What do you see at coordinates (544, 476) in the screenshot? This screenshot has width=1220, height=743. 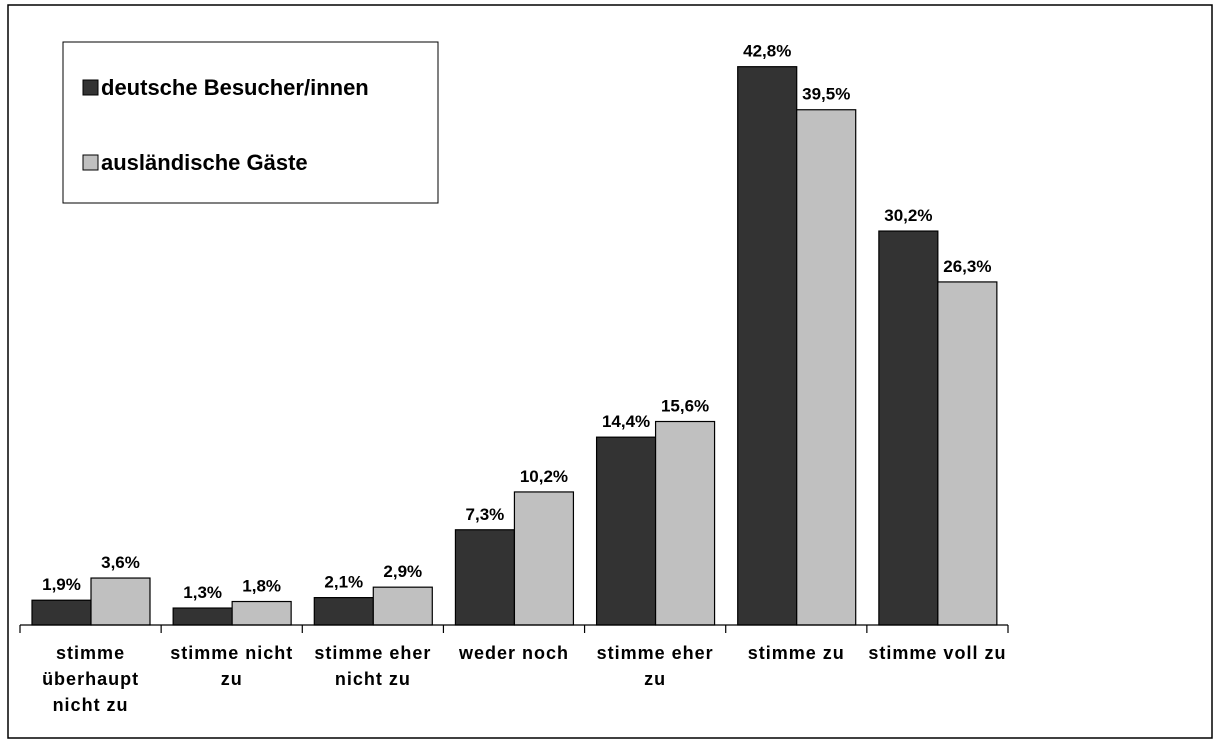 I see `value-label: 10,2%` at bounding box center [544, 476].